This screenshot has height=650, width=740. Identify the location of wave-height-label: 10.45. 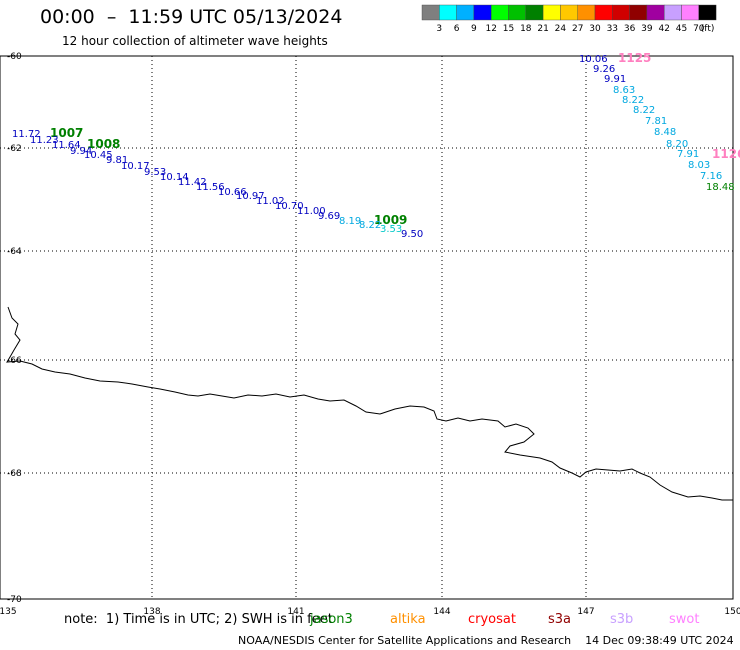
(98, 155).